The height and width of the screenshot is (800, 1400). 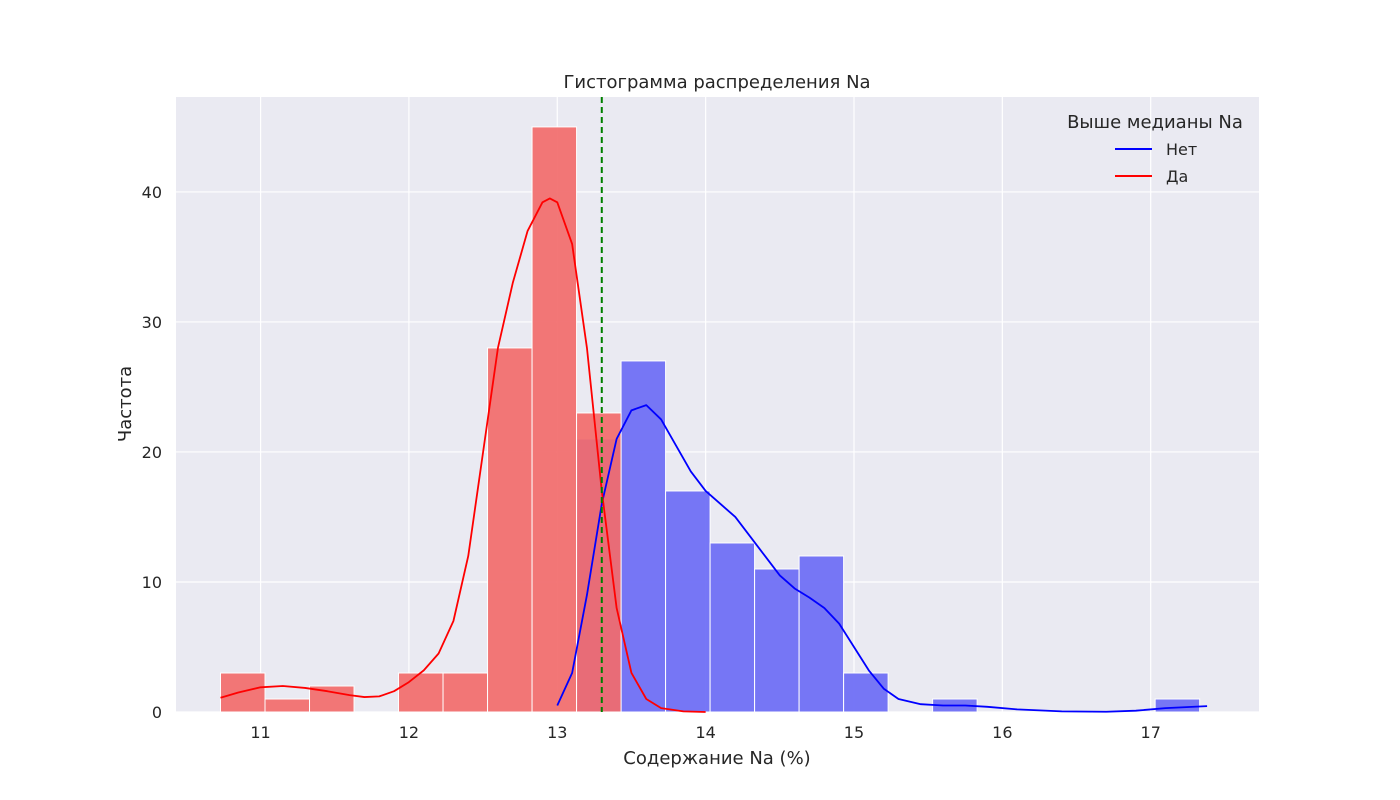 I want to click on y-axis-label: Частота, so click(x=125, y=404).